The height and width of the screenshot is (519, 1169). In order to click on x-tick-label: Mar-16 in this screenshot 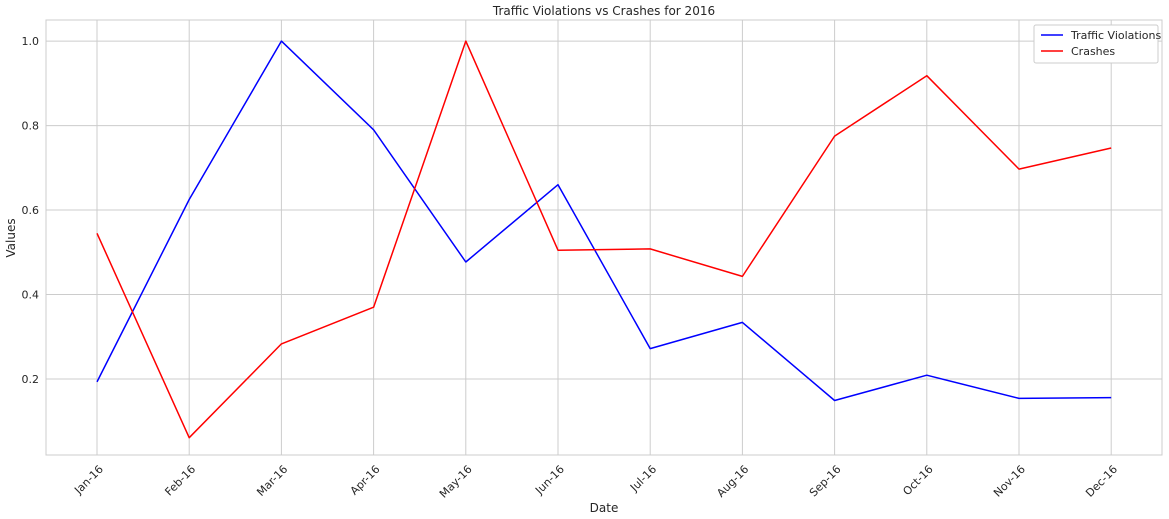, I will do `click(272, 481)`.